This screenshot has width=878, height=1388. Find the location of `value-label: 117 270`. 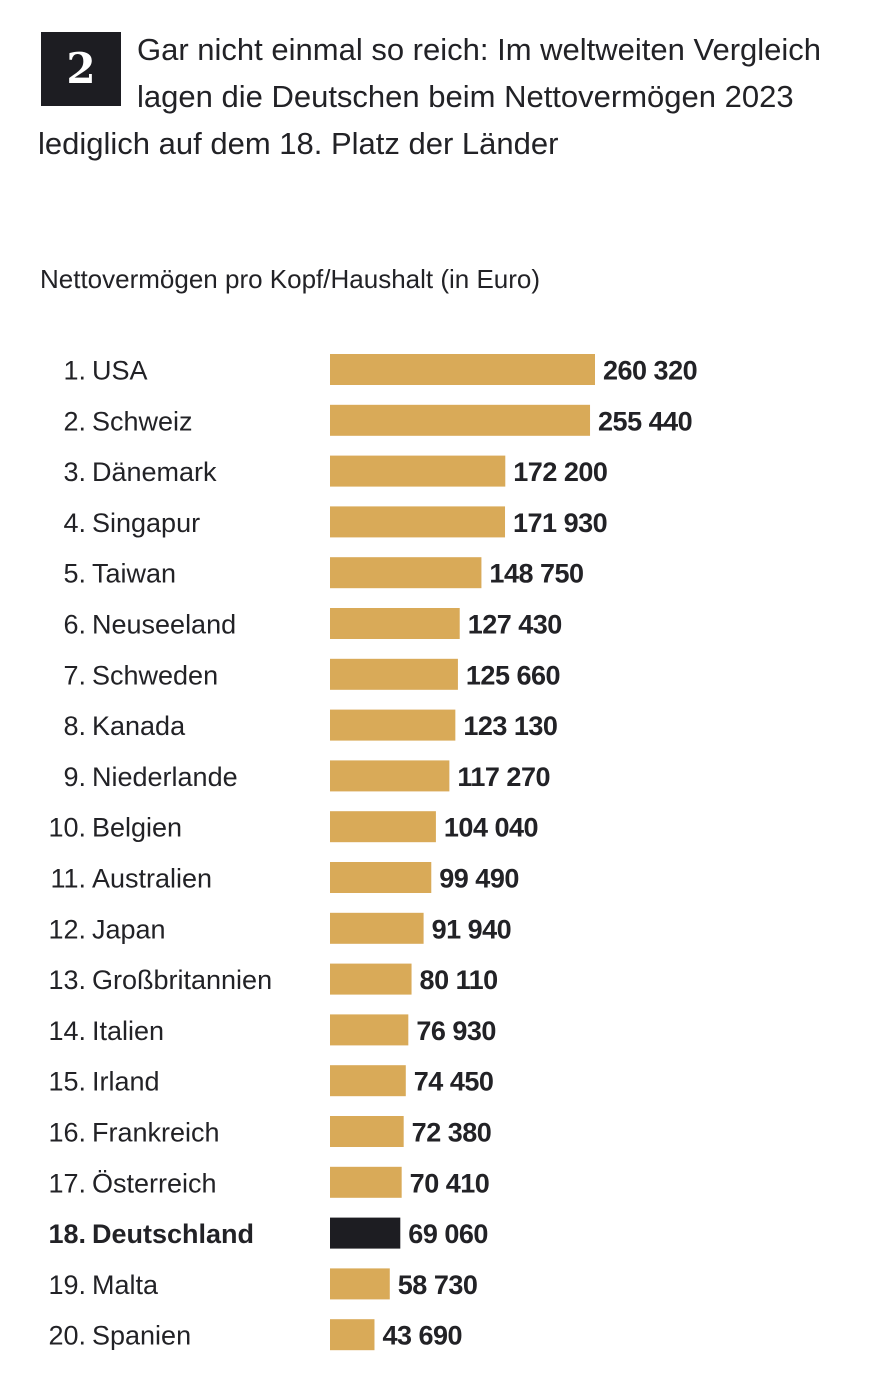

value-label: 117 270 is located at coordinates (503, 777).